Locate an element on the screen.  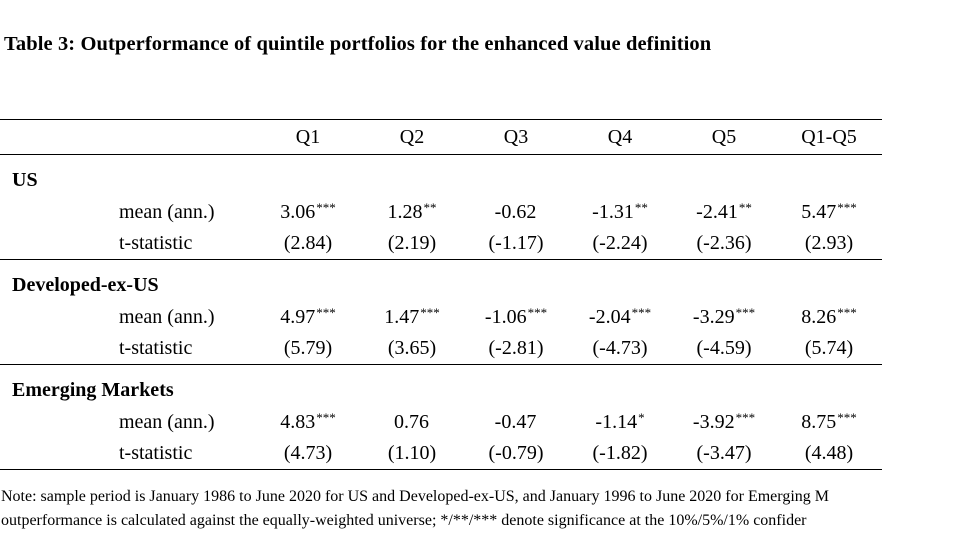
mean-cell: 8.75*** is located at coordinates (829, 422).